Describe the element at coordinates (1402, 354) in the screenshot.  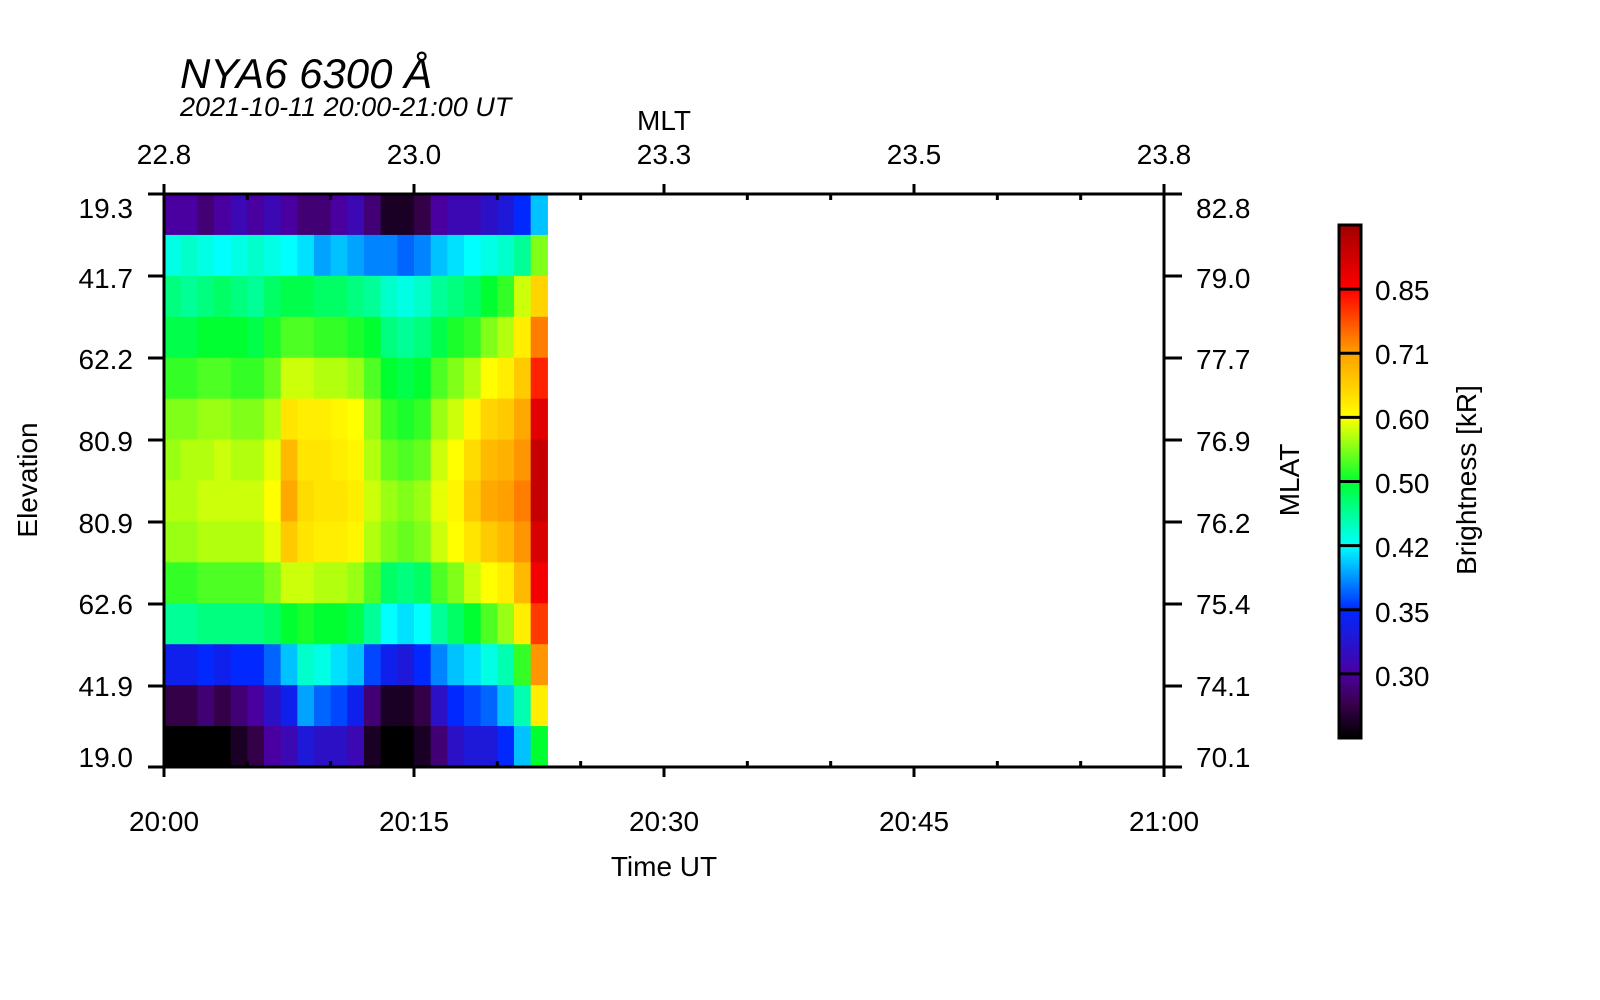
I see `colorbar-tick-label: 0.71` at that location.